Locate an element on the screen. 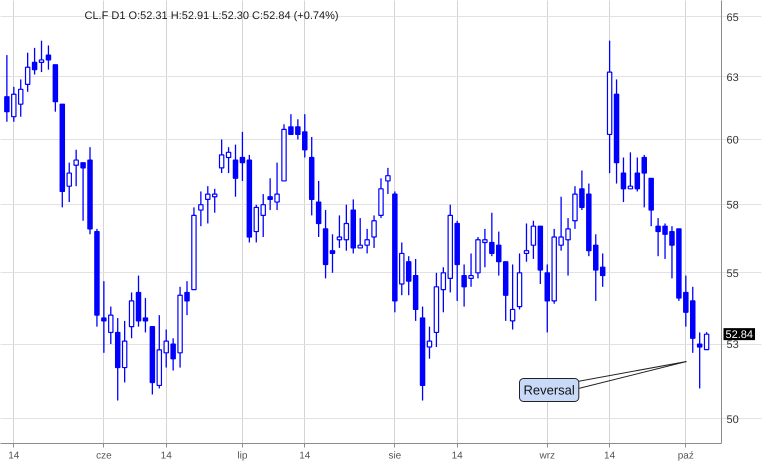 The height and width of the screenshot is (472, 781). y-tick-label: 53 is located at coordinates (732, 345).